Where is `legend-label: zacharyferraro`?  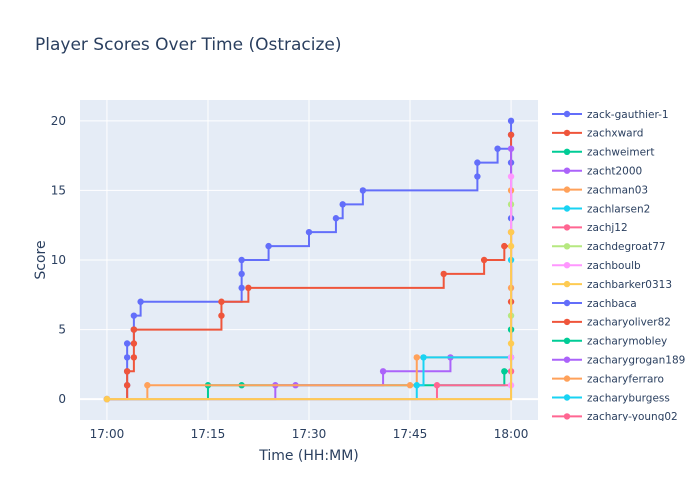
legend-label: zacharyferraro is located at coordinates (625, 379).